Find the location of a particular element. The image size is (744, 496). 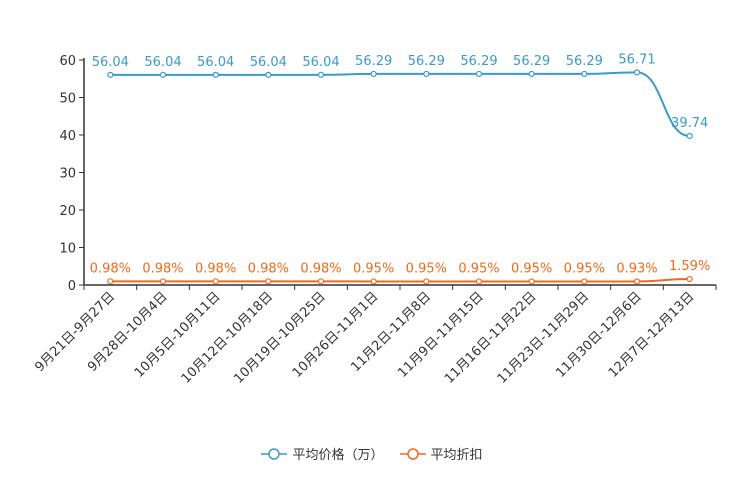

y-tick-label: 60 is located at coordinates (67, 61).